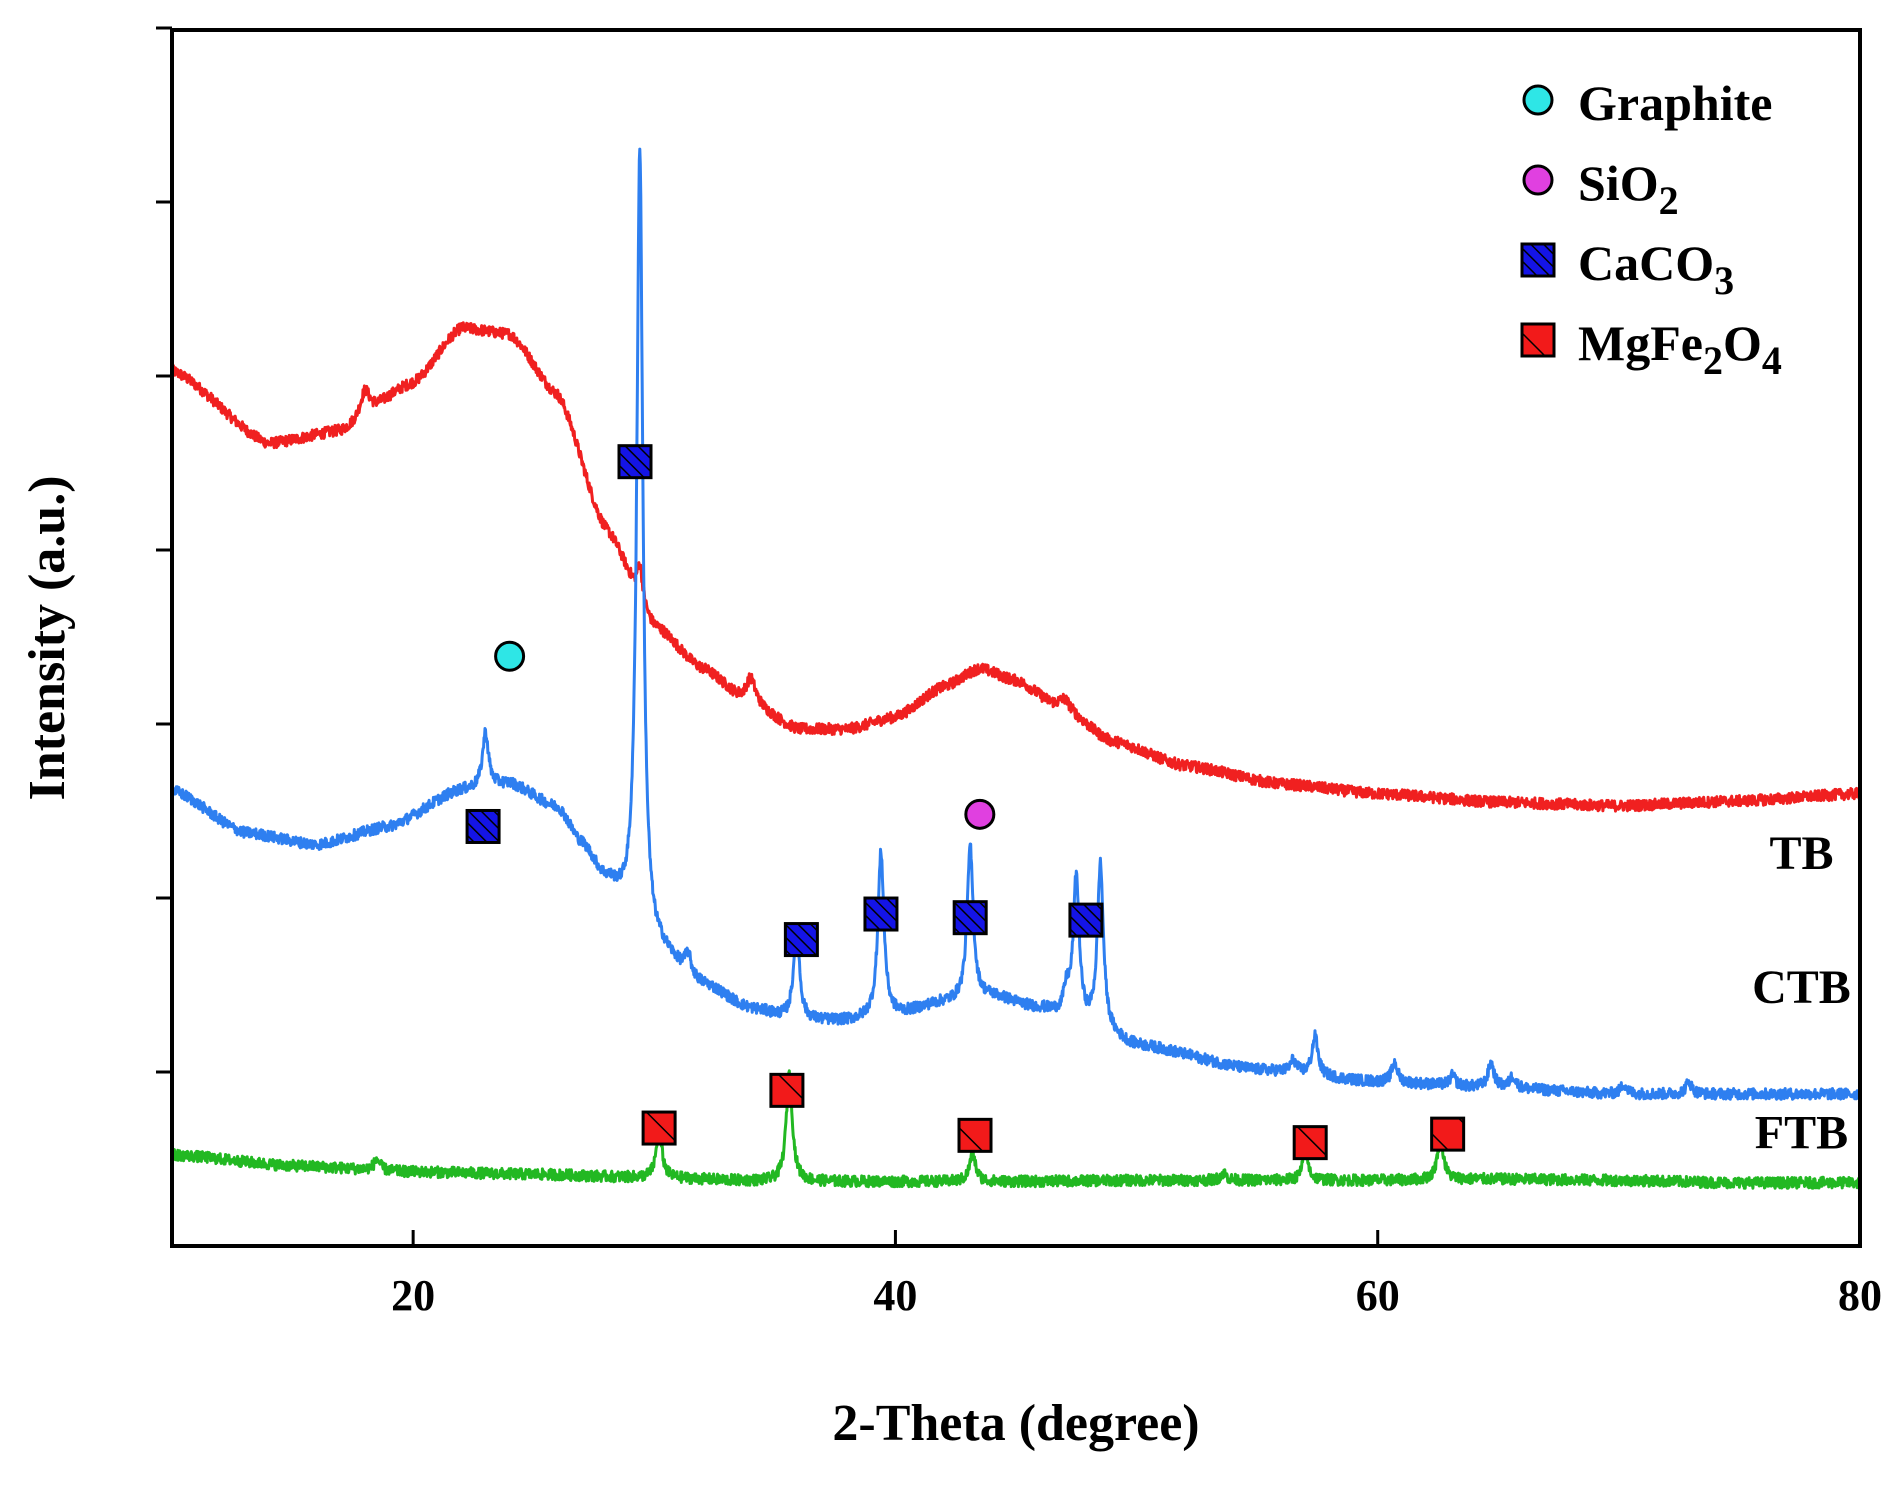  What do you see at coordinates (1538, 340) in the screenshot?
I see `legend-marker-mgfe2o4` at bounding box center [1538, 340].